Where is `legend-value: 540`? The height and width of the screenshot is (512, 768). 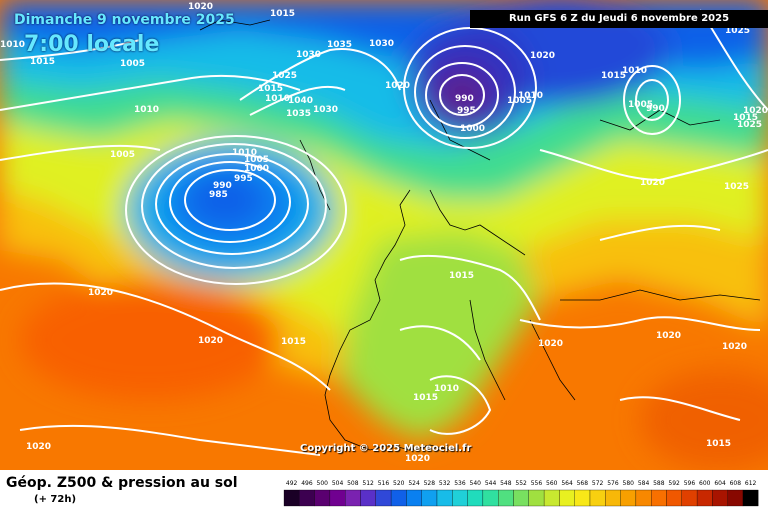 legend-value: 540 is located at coordinates (476, 483).